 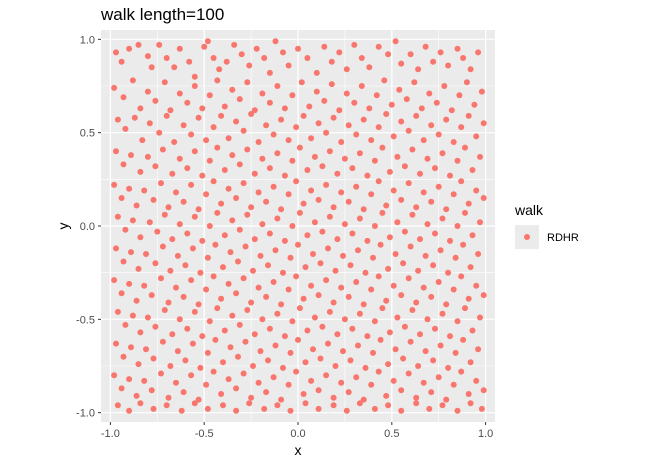 What do you see at coordinates (110, 434) in the screenshot?
I see `x-tick-label: -1.0` at bounding box center [110, 434].